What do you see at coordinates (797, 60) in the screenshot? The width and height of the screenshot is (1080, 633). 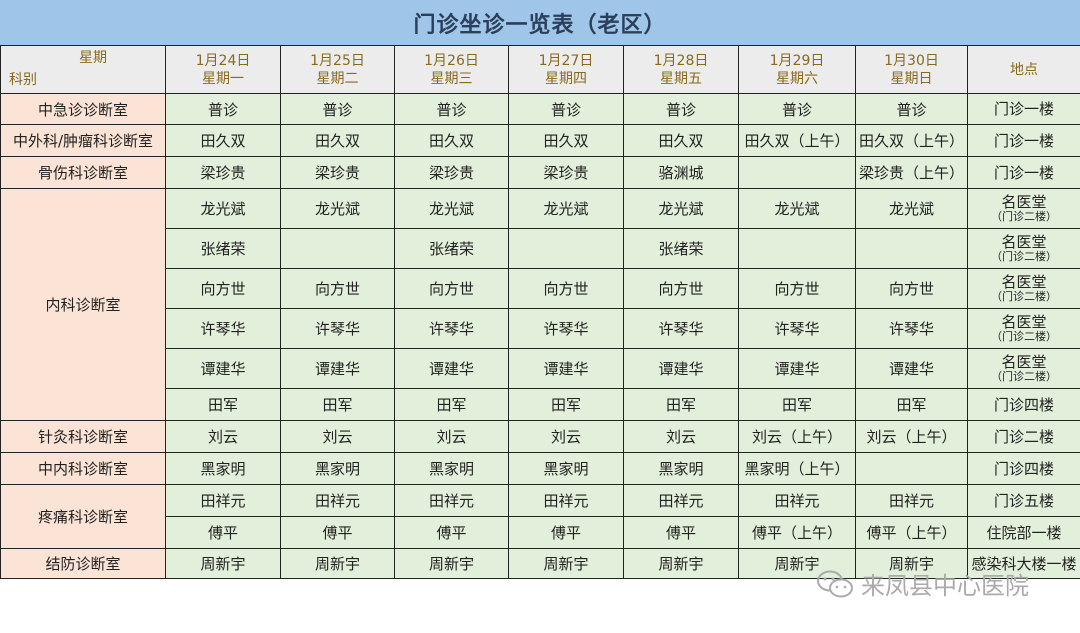 I see `day-date: 1月29日` at bounding box center [797, 60].